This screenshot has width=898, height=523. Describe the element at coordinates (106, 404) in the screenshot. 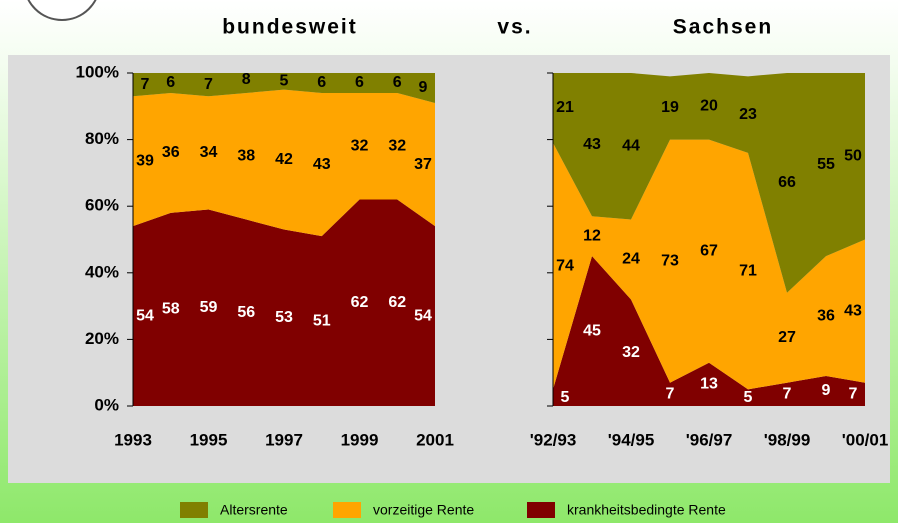

I see `y-tick-label: 0%` at that location.